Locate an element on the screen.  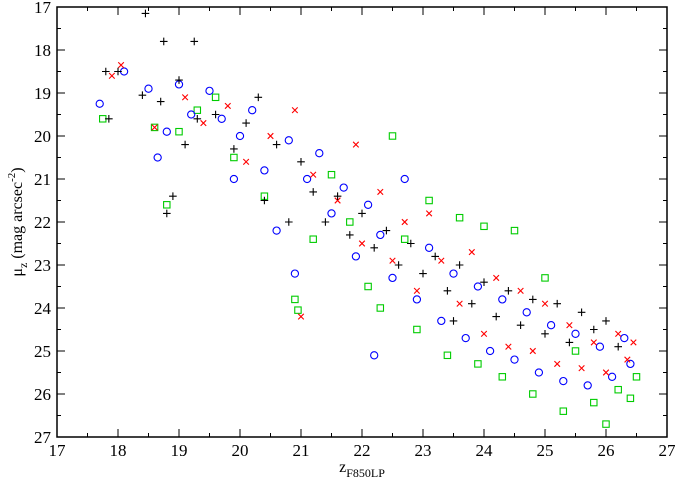
x-tick-label: 22 is located at coordinates (362, 450).